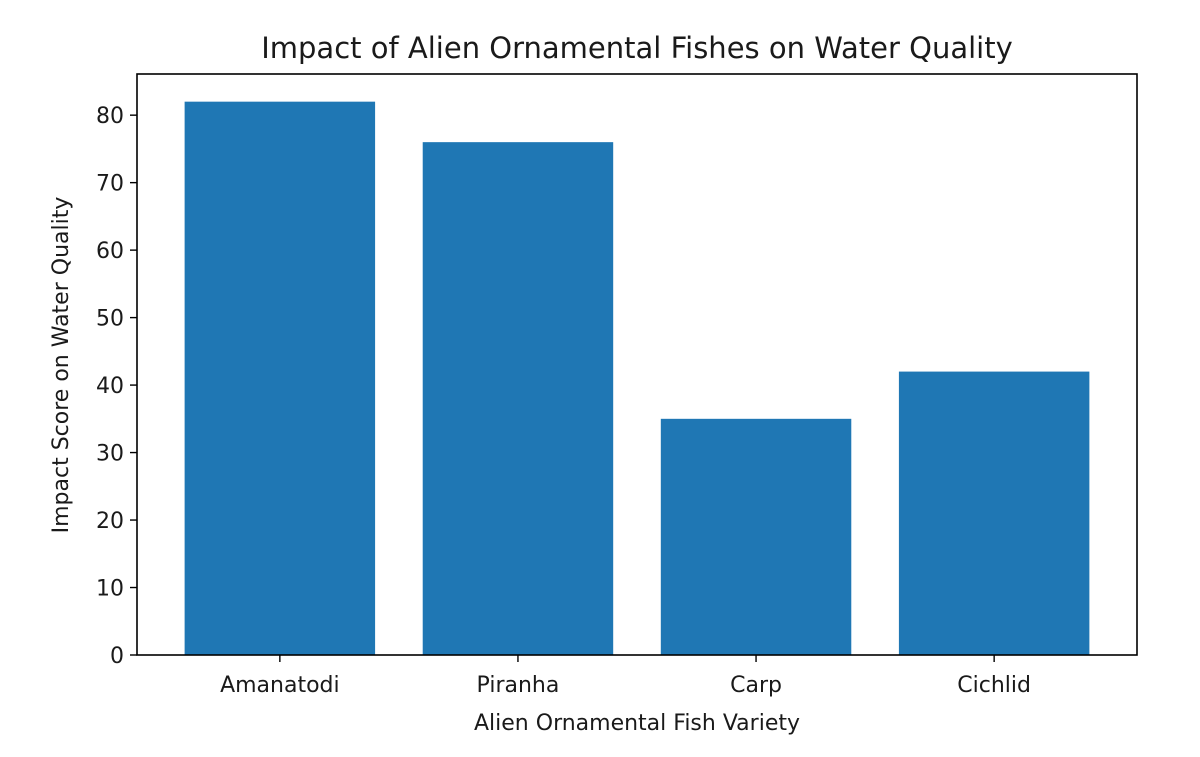 The width and height of the screenshot is (1200, 757). I want to click on x-tick-label: Cichlid, so click(994, 685).